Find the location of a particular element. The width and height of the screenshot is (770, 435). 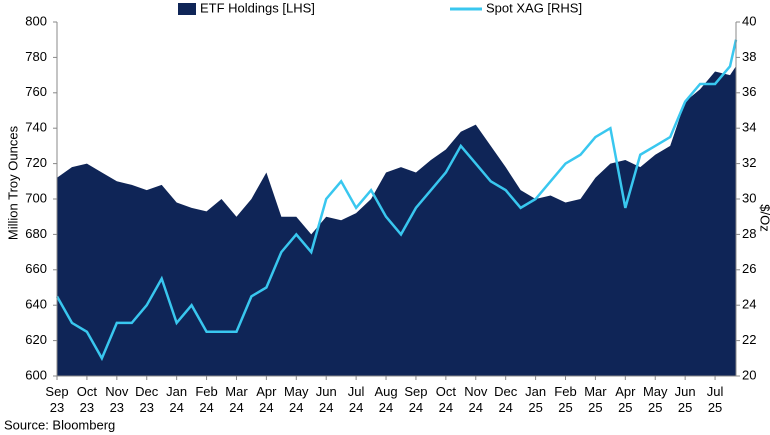

y-tick-label: 680 is located at coordinates (36, 233).